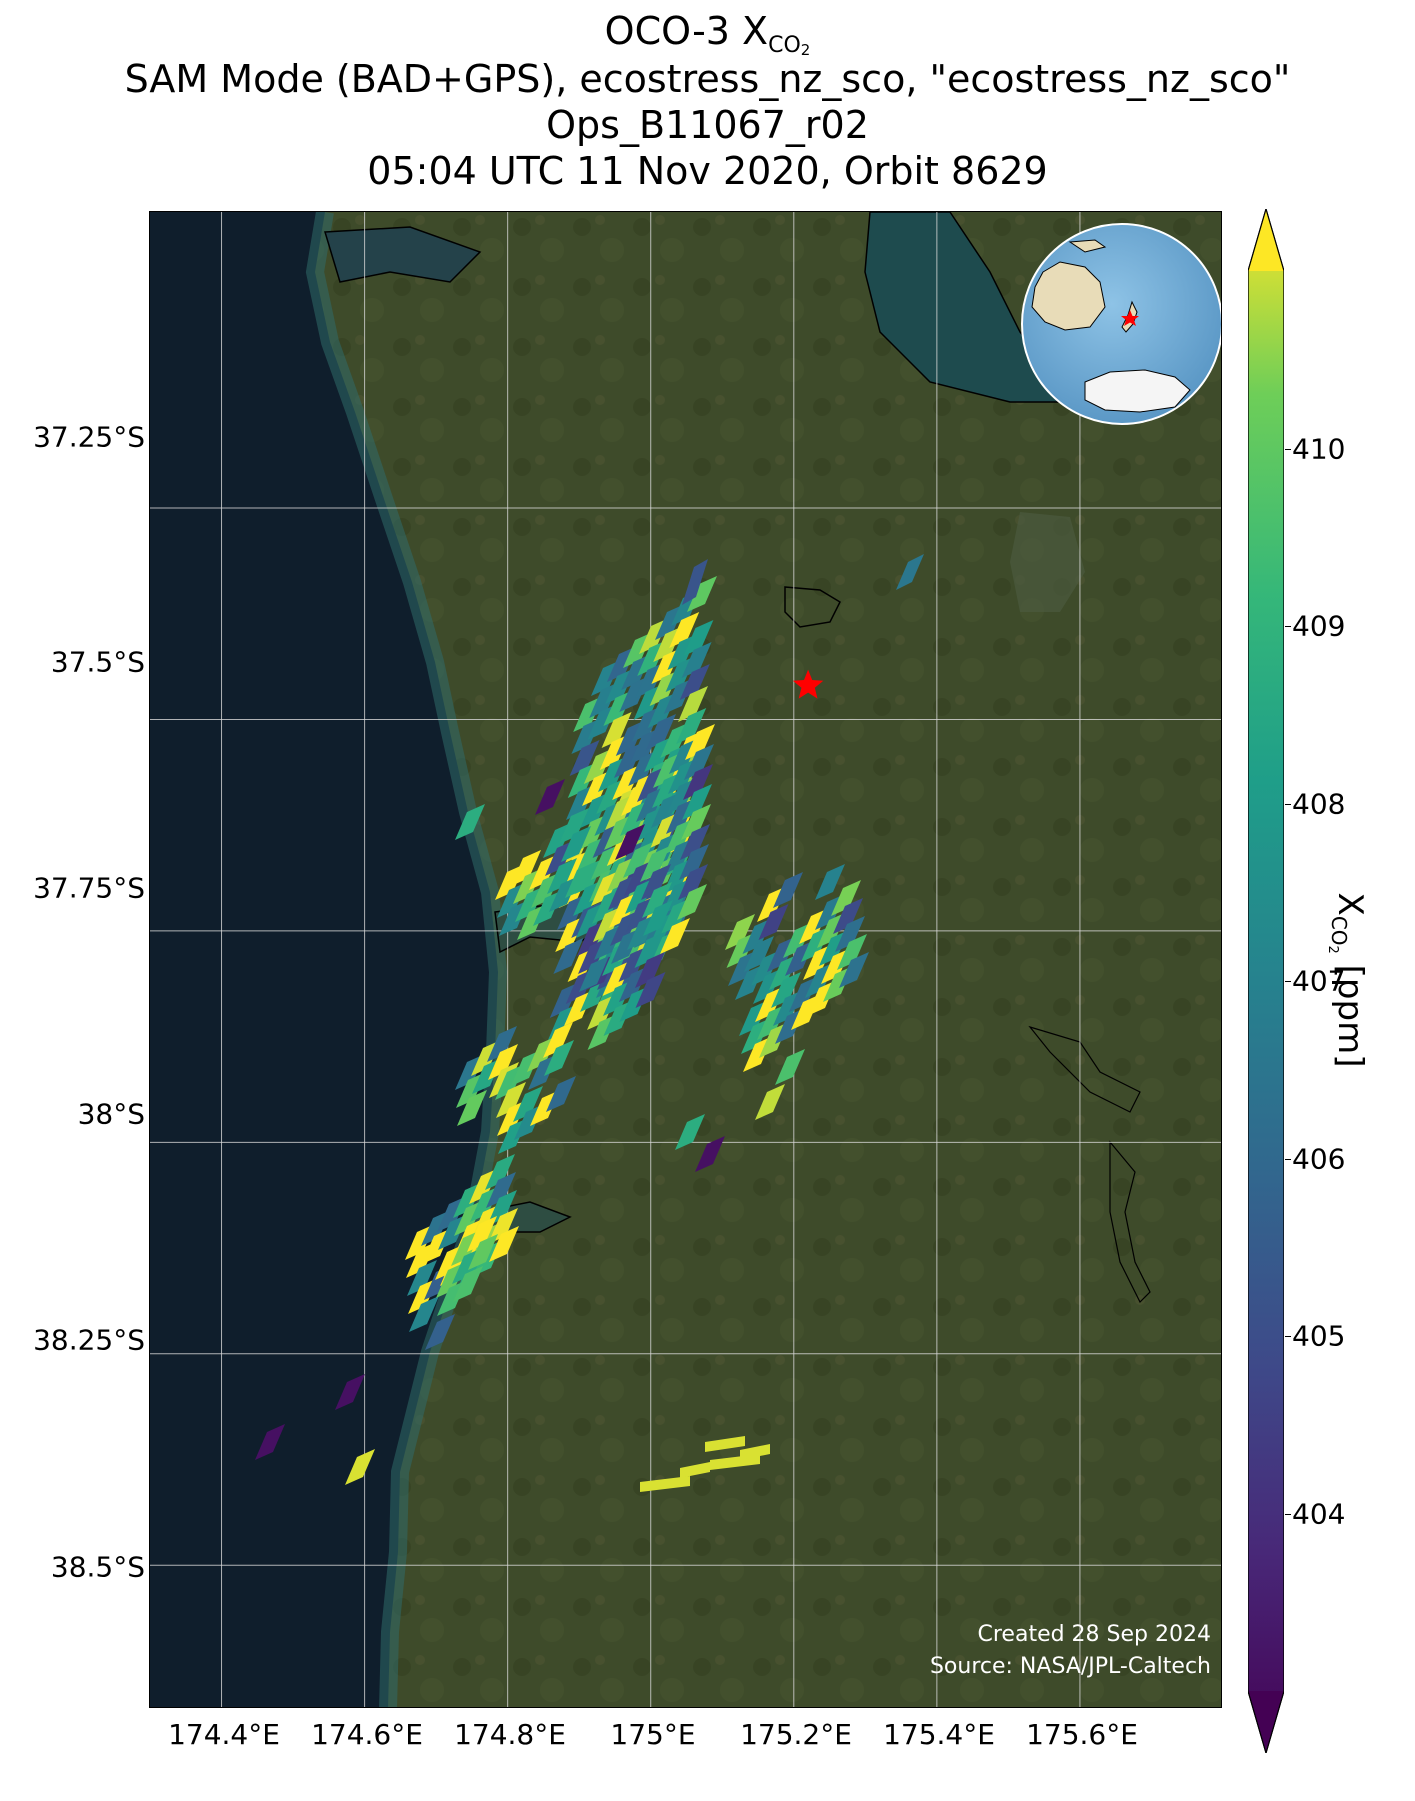 The width and height of the screenshot is (1415, 1801). I want to click on australia-shape, so click(1068, 296).